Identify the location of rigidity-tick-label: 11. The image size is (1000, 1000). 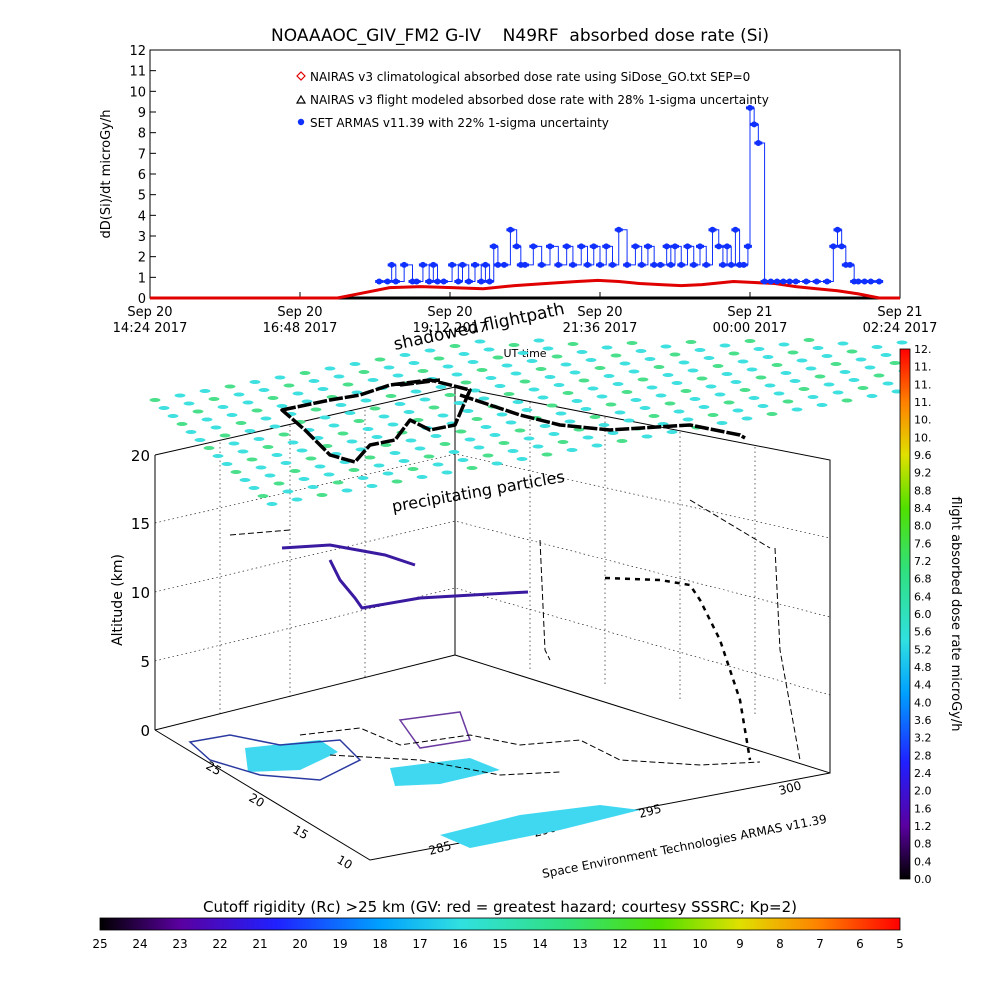
(659, 944).